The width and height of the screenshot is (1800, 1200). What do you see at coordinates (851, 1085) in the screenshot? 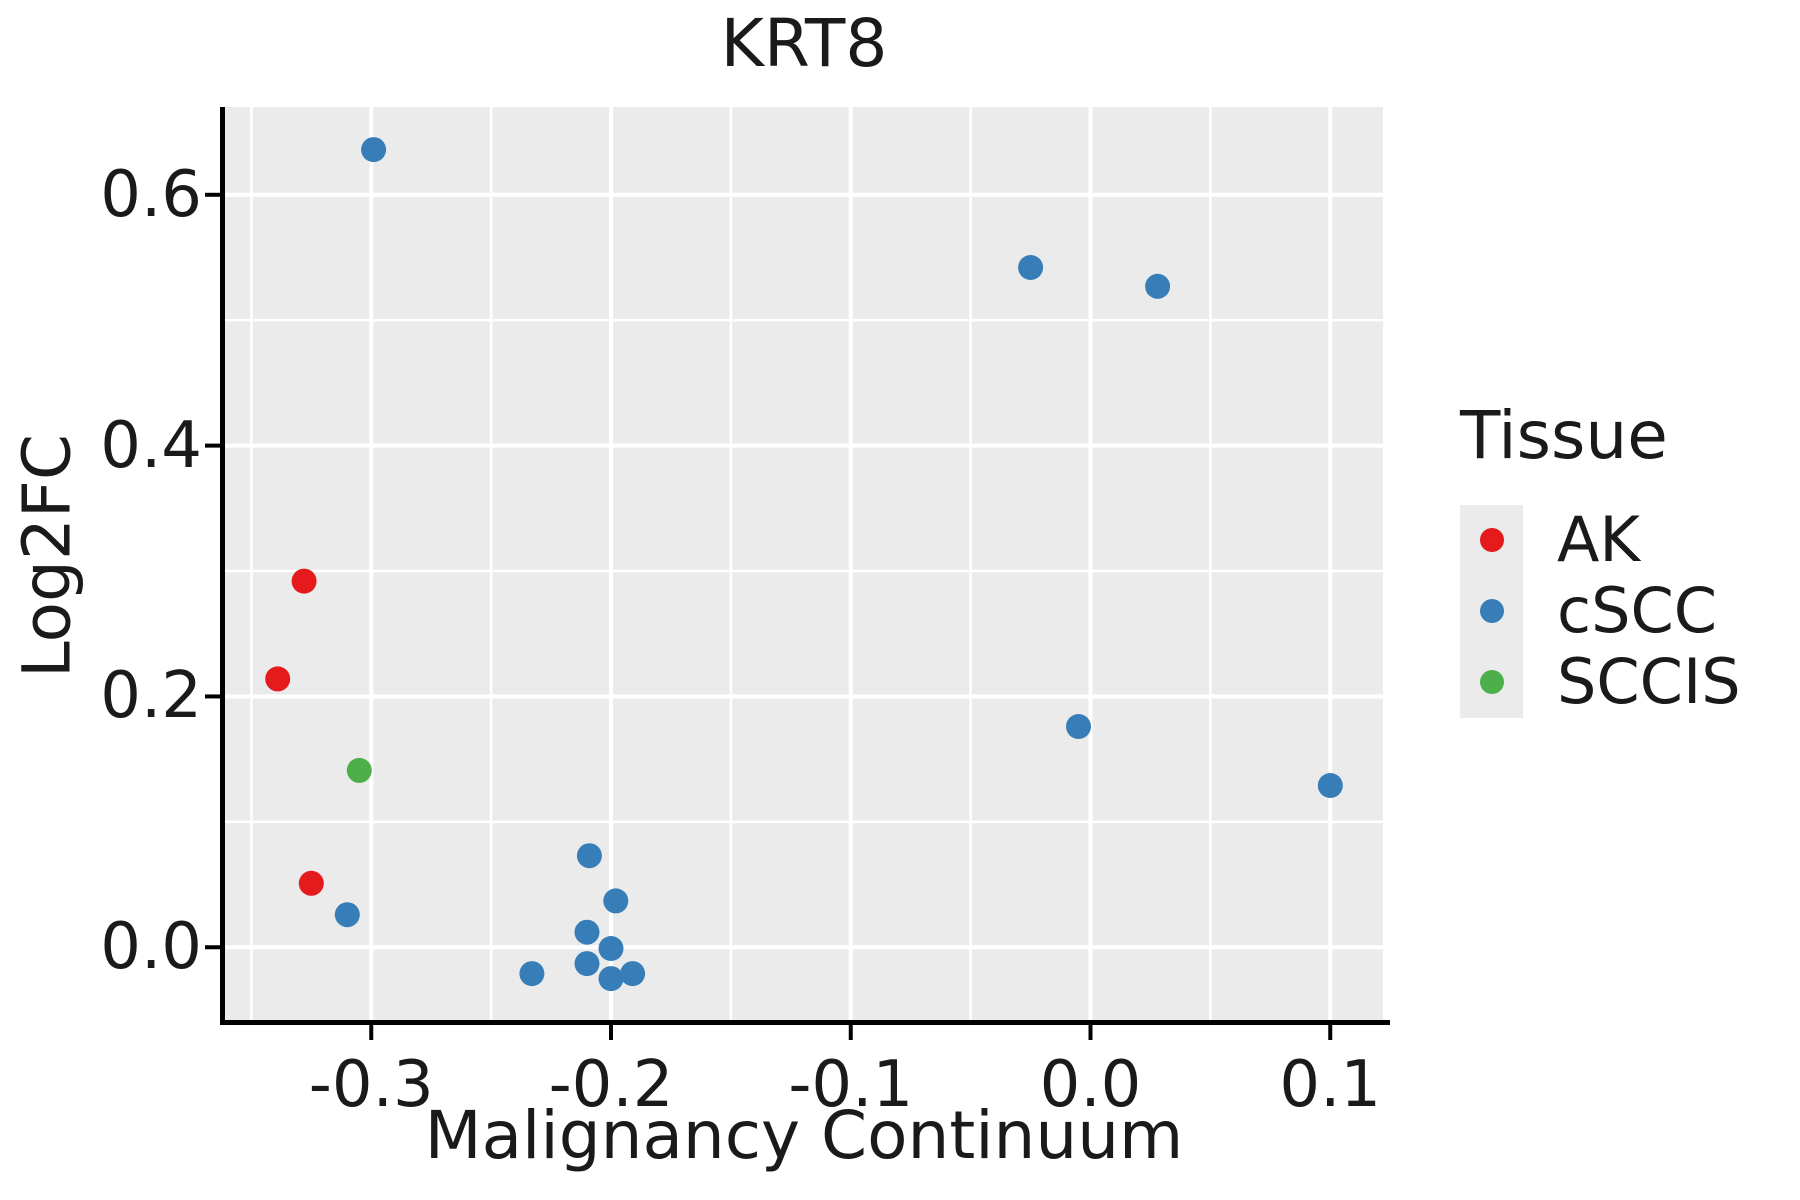
I see `x-tick-label: -0.1` at bounding box center [851, 1085].